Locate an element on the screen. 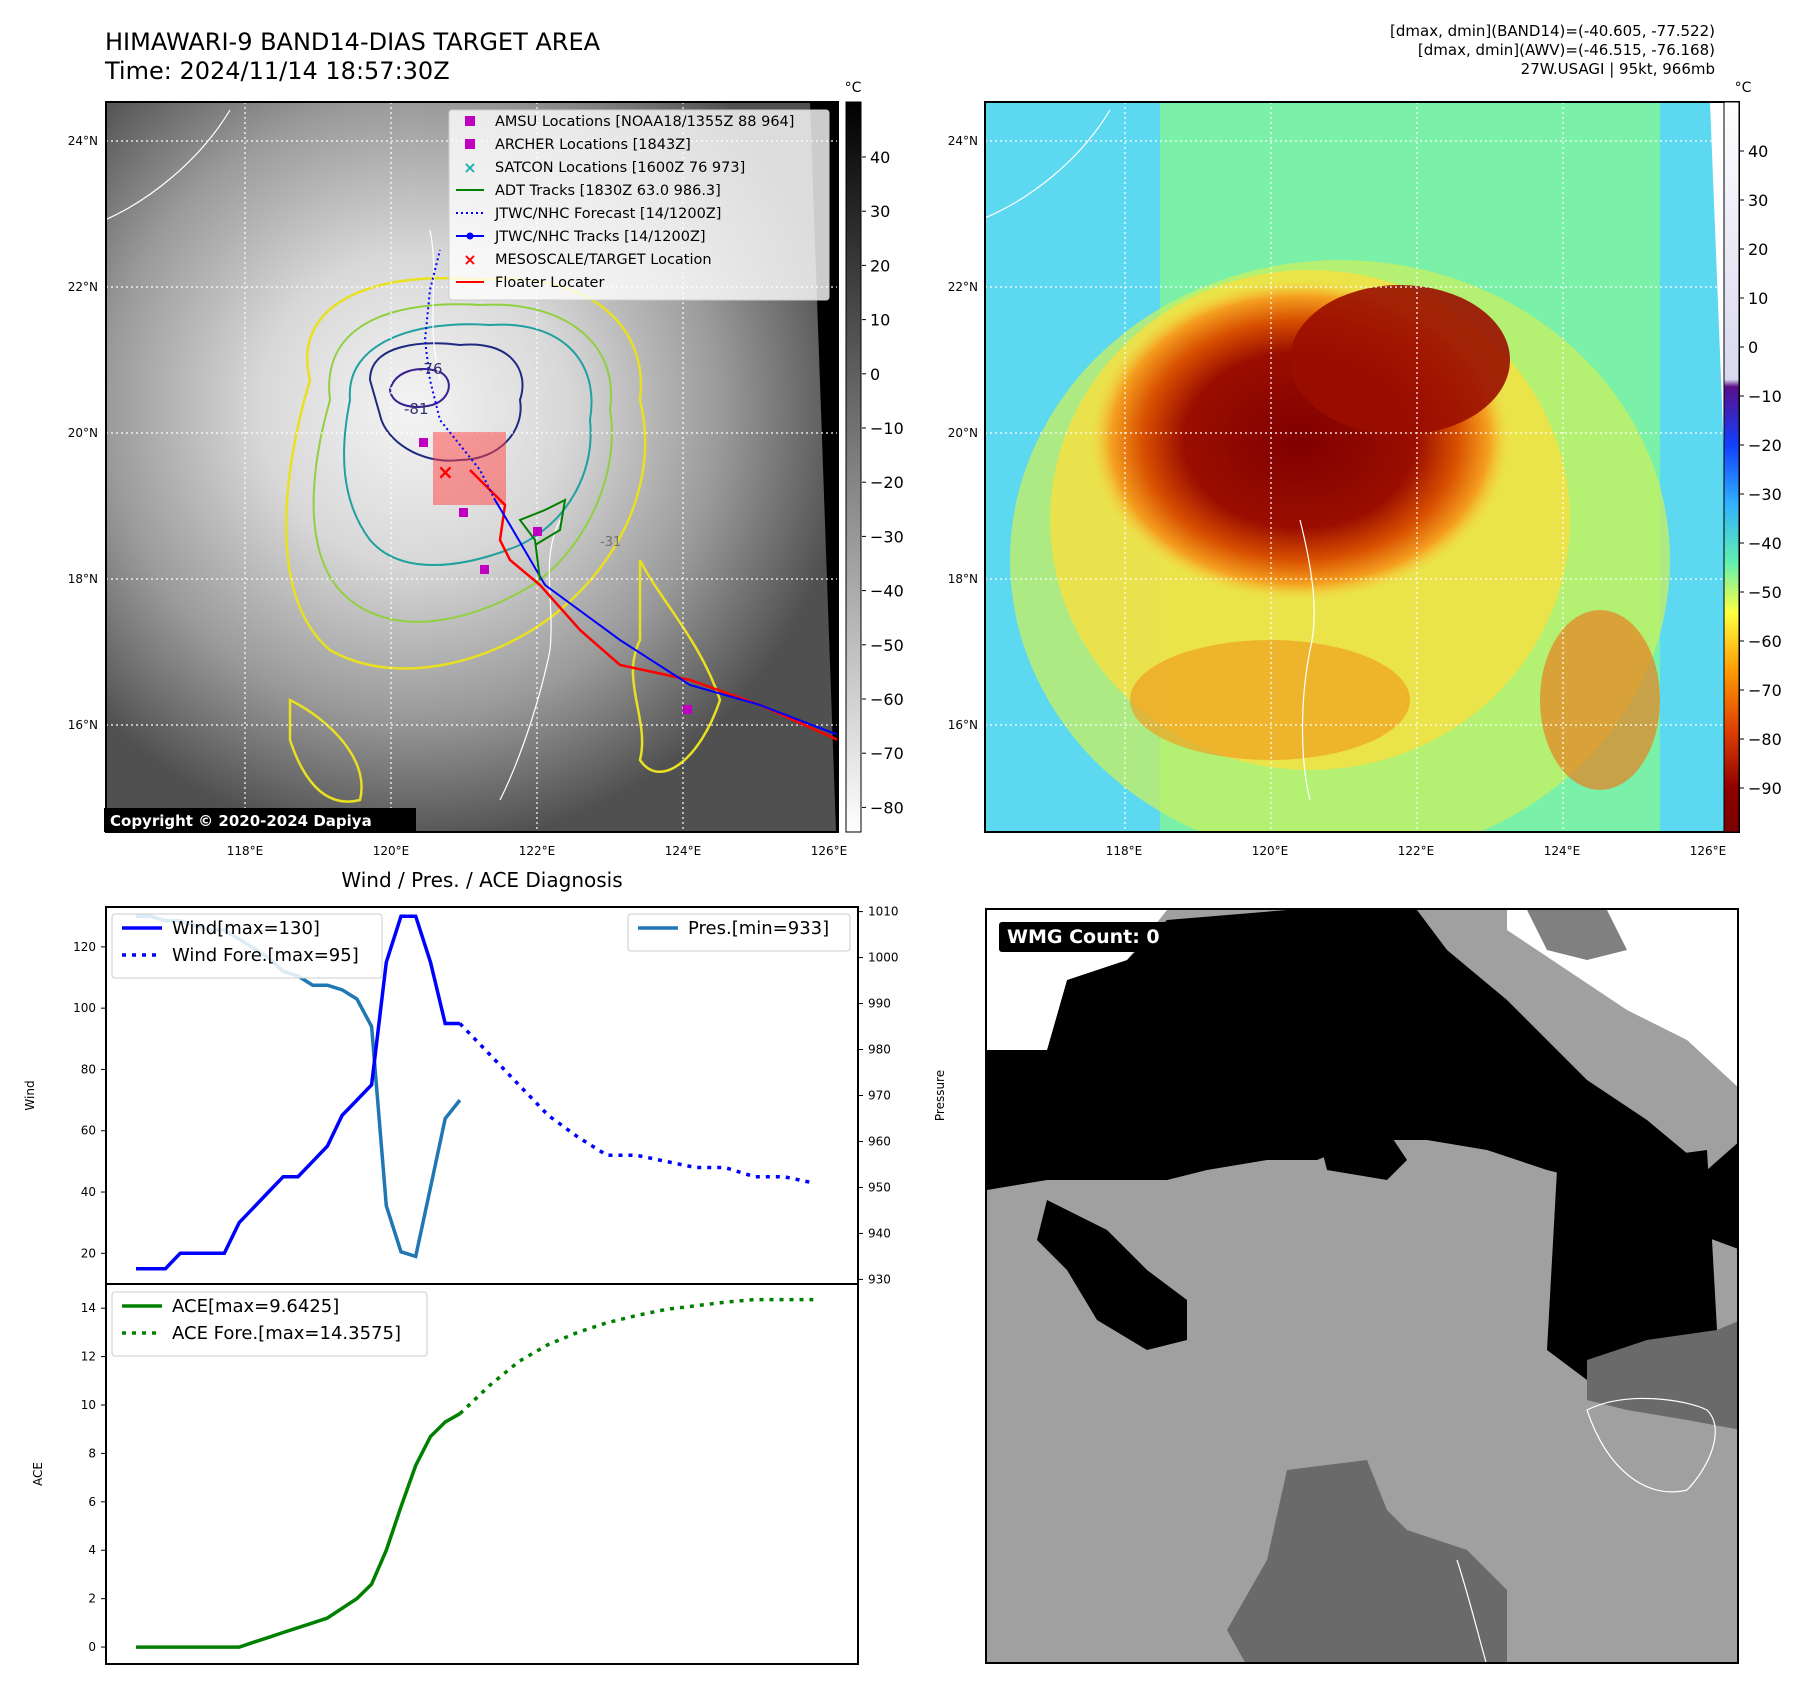 This screenshot has width=1797, height=1690. legend-label: Floater Locater is located at coordinates (549, 283).